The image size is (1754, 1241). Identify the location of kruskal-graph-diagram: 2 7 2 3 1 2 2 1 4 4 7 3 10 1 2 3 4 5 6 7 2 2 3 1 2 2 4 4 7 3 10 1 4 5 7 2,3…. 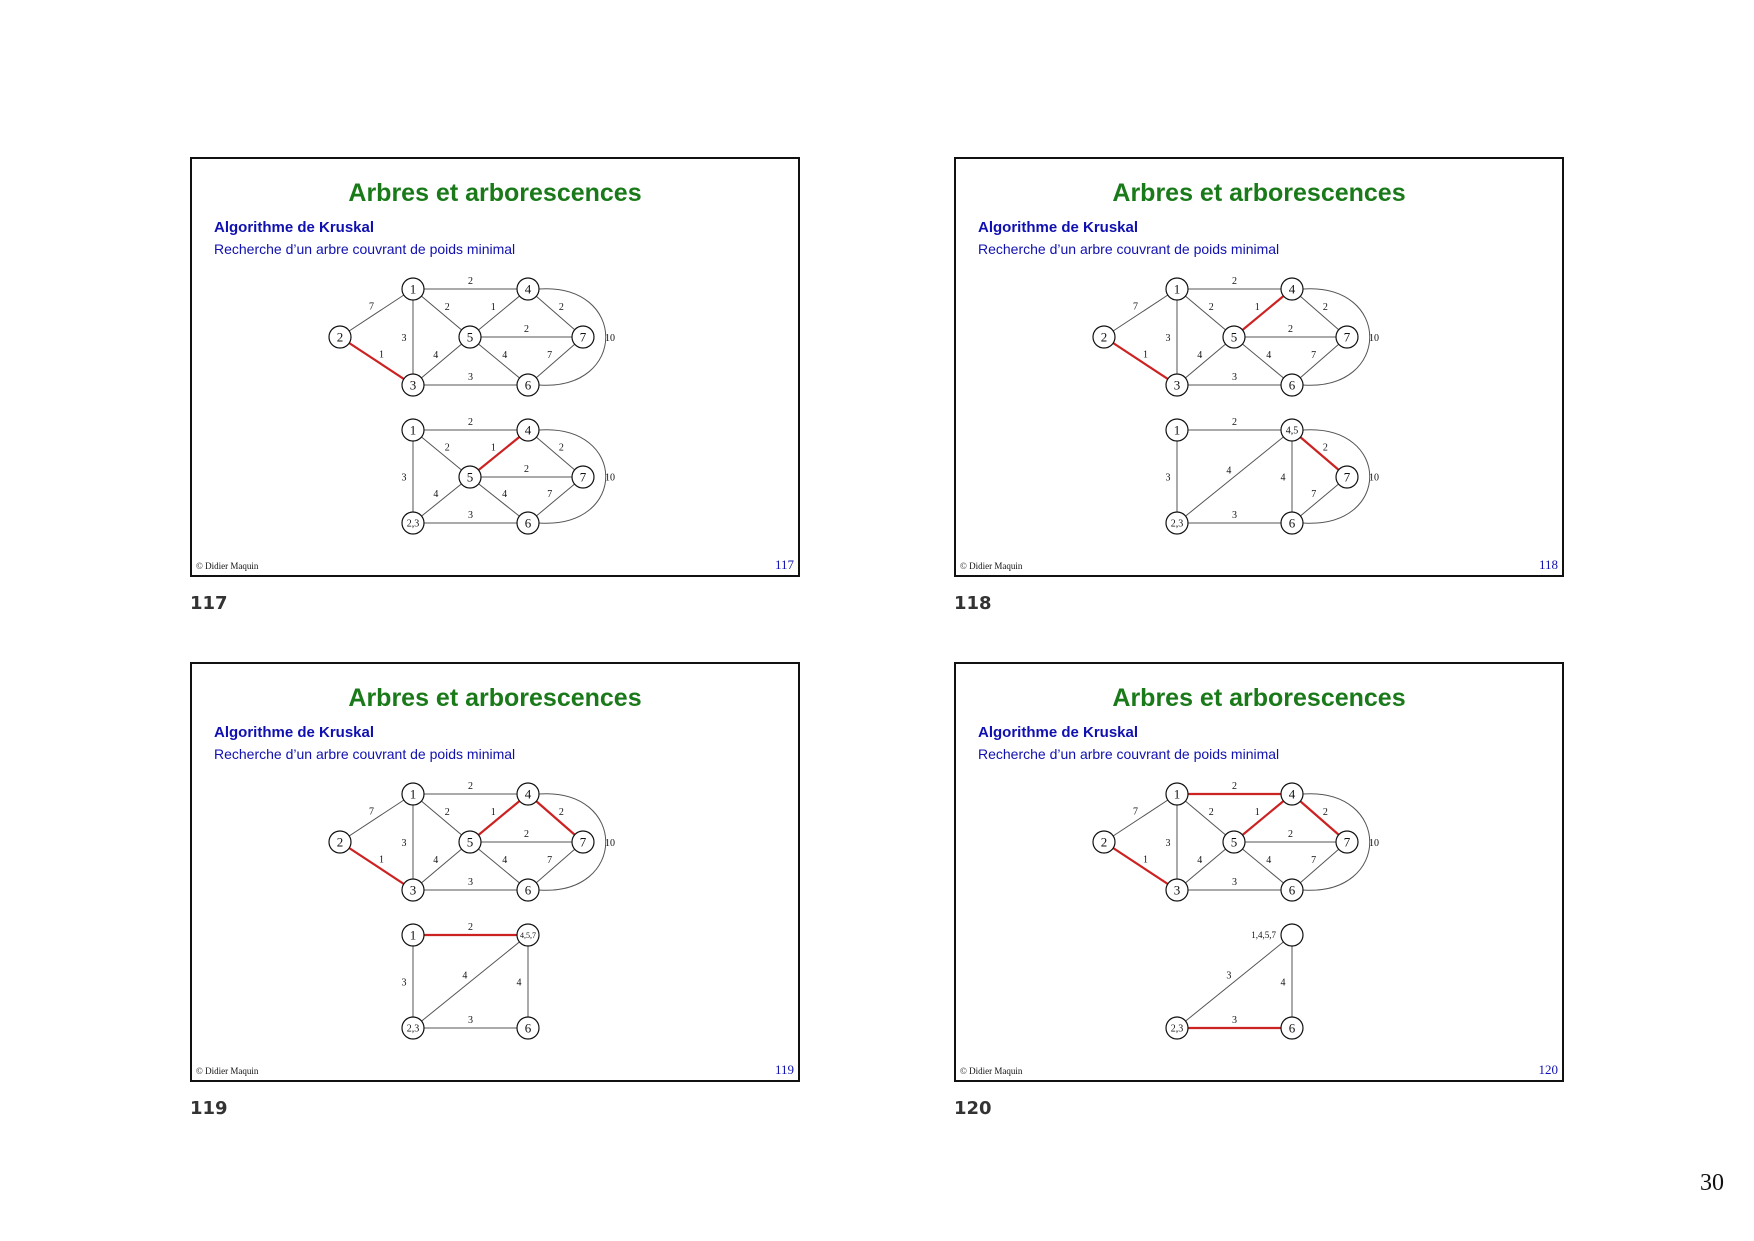
(471, 405).